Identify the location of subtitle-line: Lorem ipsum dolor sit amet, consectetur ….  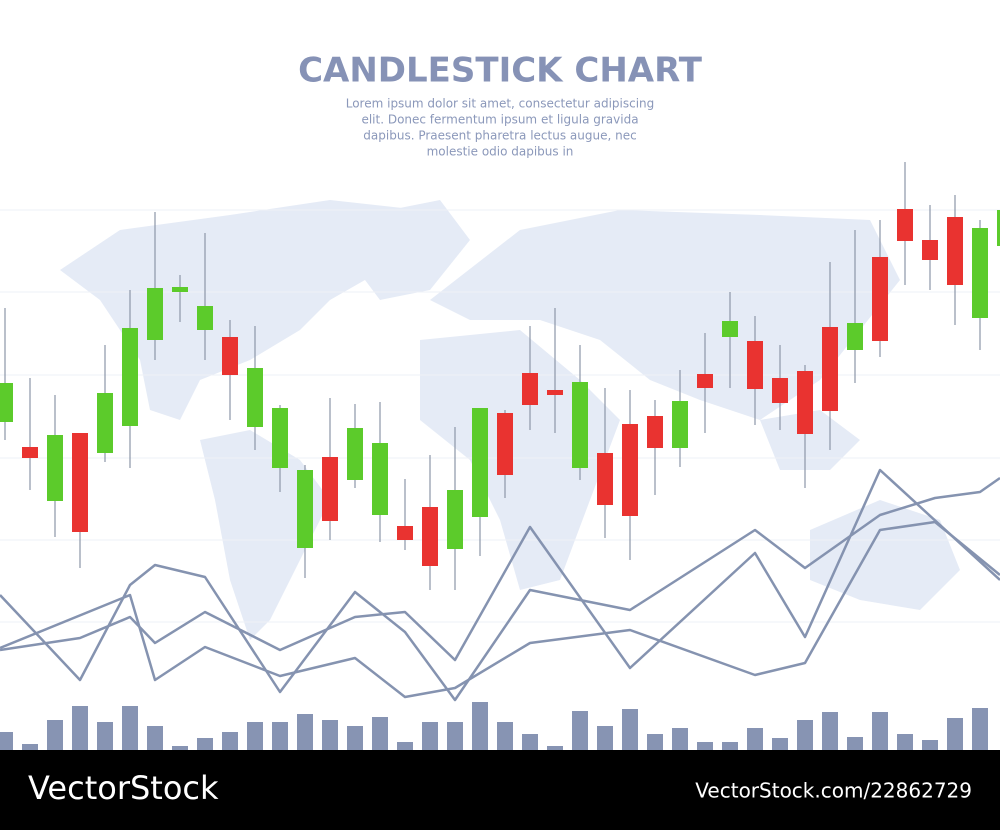
(500, 104).